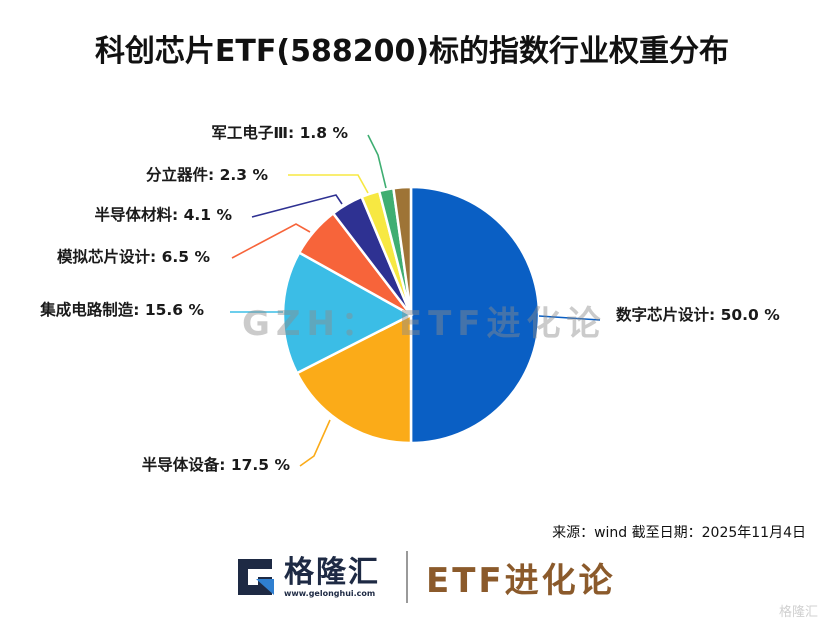 The image size is (824, 624). What do you see at coordinates (521, 580) in the screenshot?
I see `brand-name: ETF进化论` at bounding box center [521, 580].